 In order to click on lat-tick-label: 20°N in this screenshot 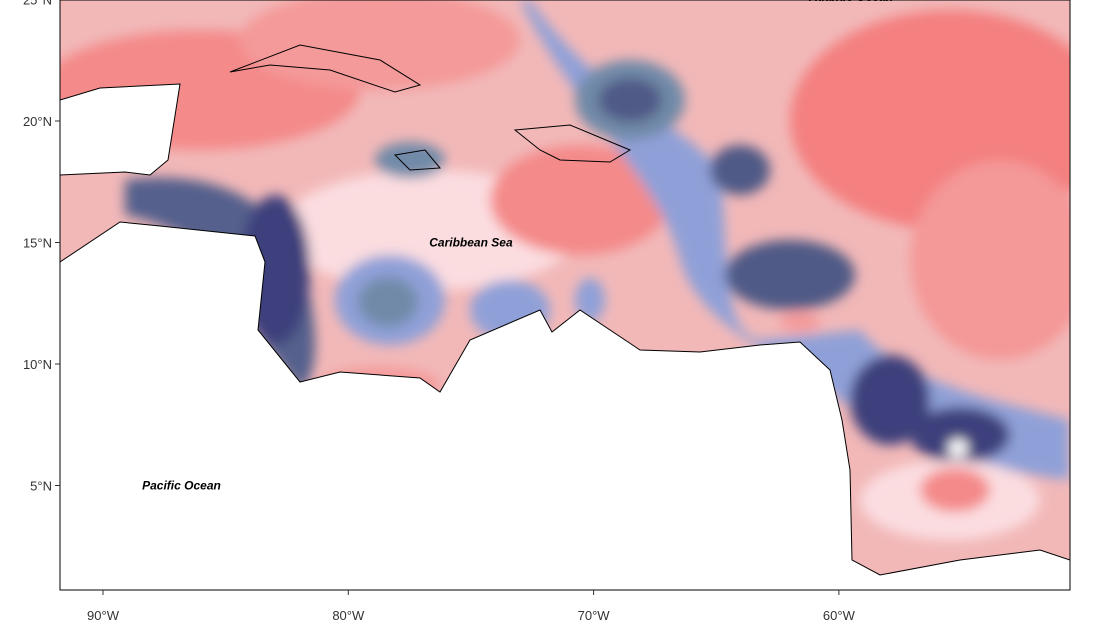, I will do `click(37, 121)`.